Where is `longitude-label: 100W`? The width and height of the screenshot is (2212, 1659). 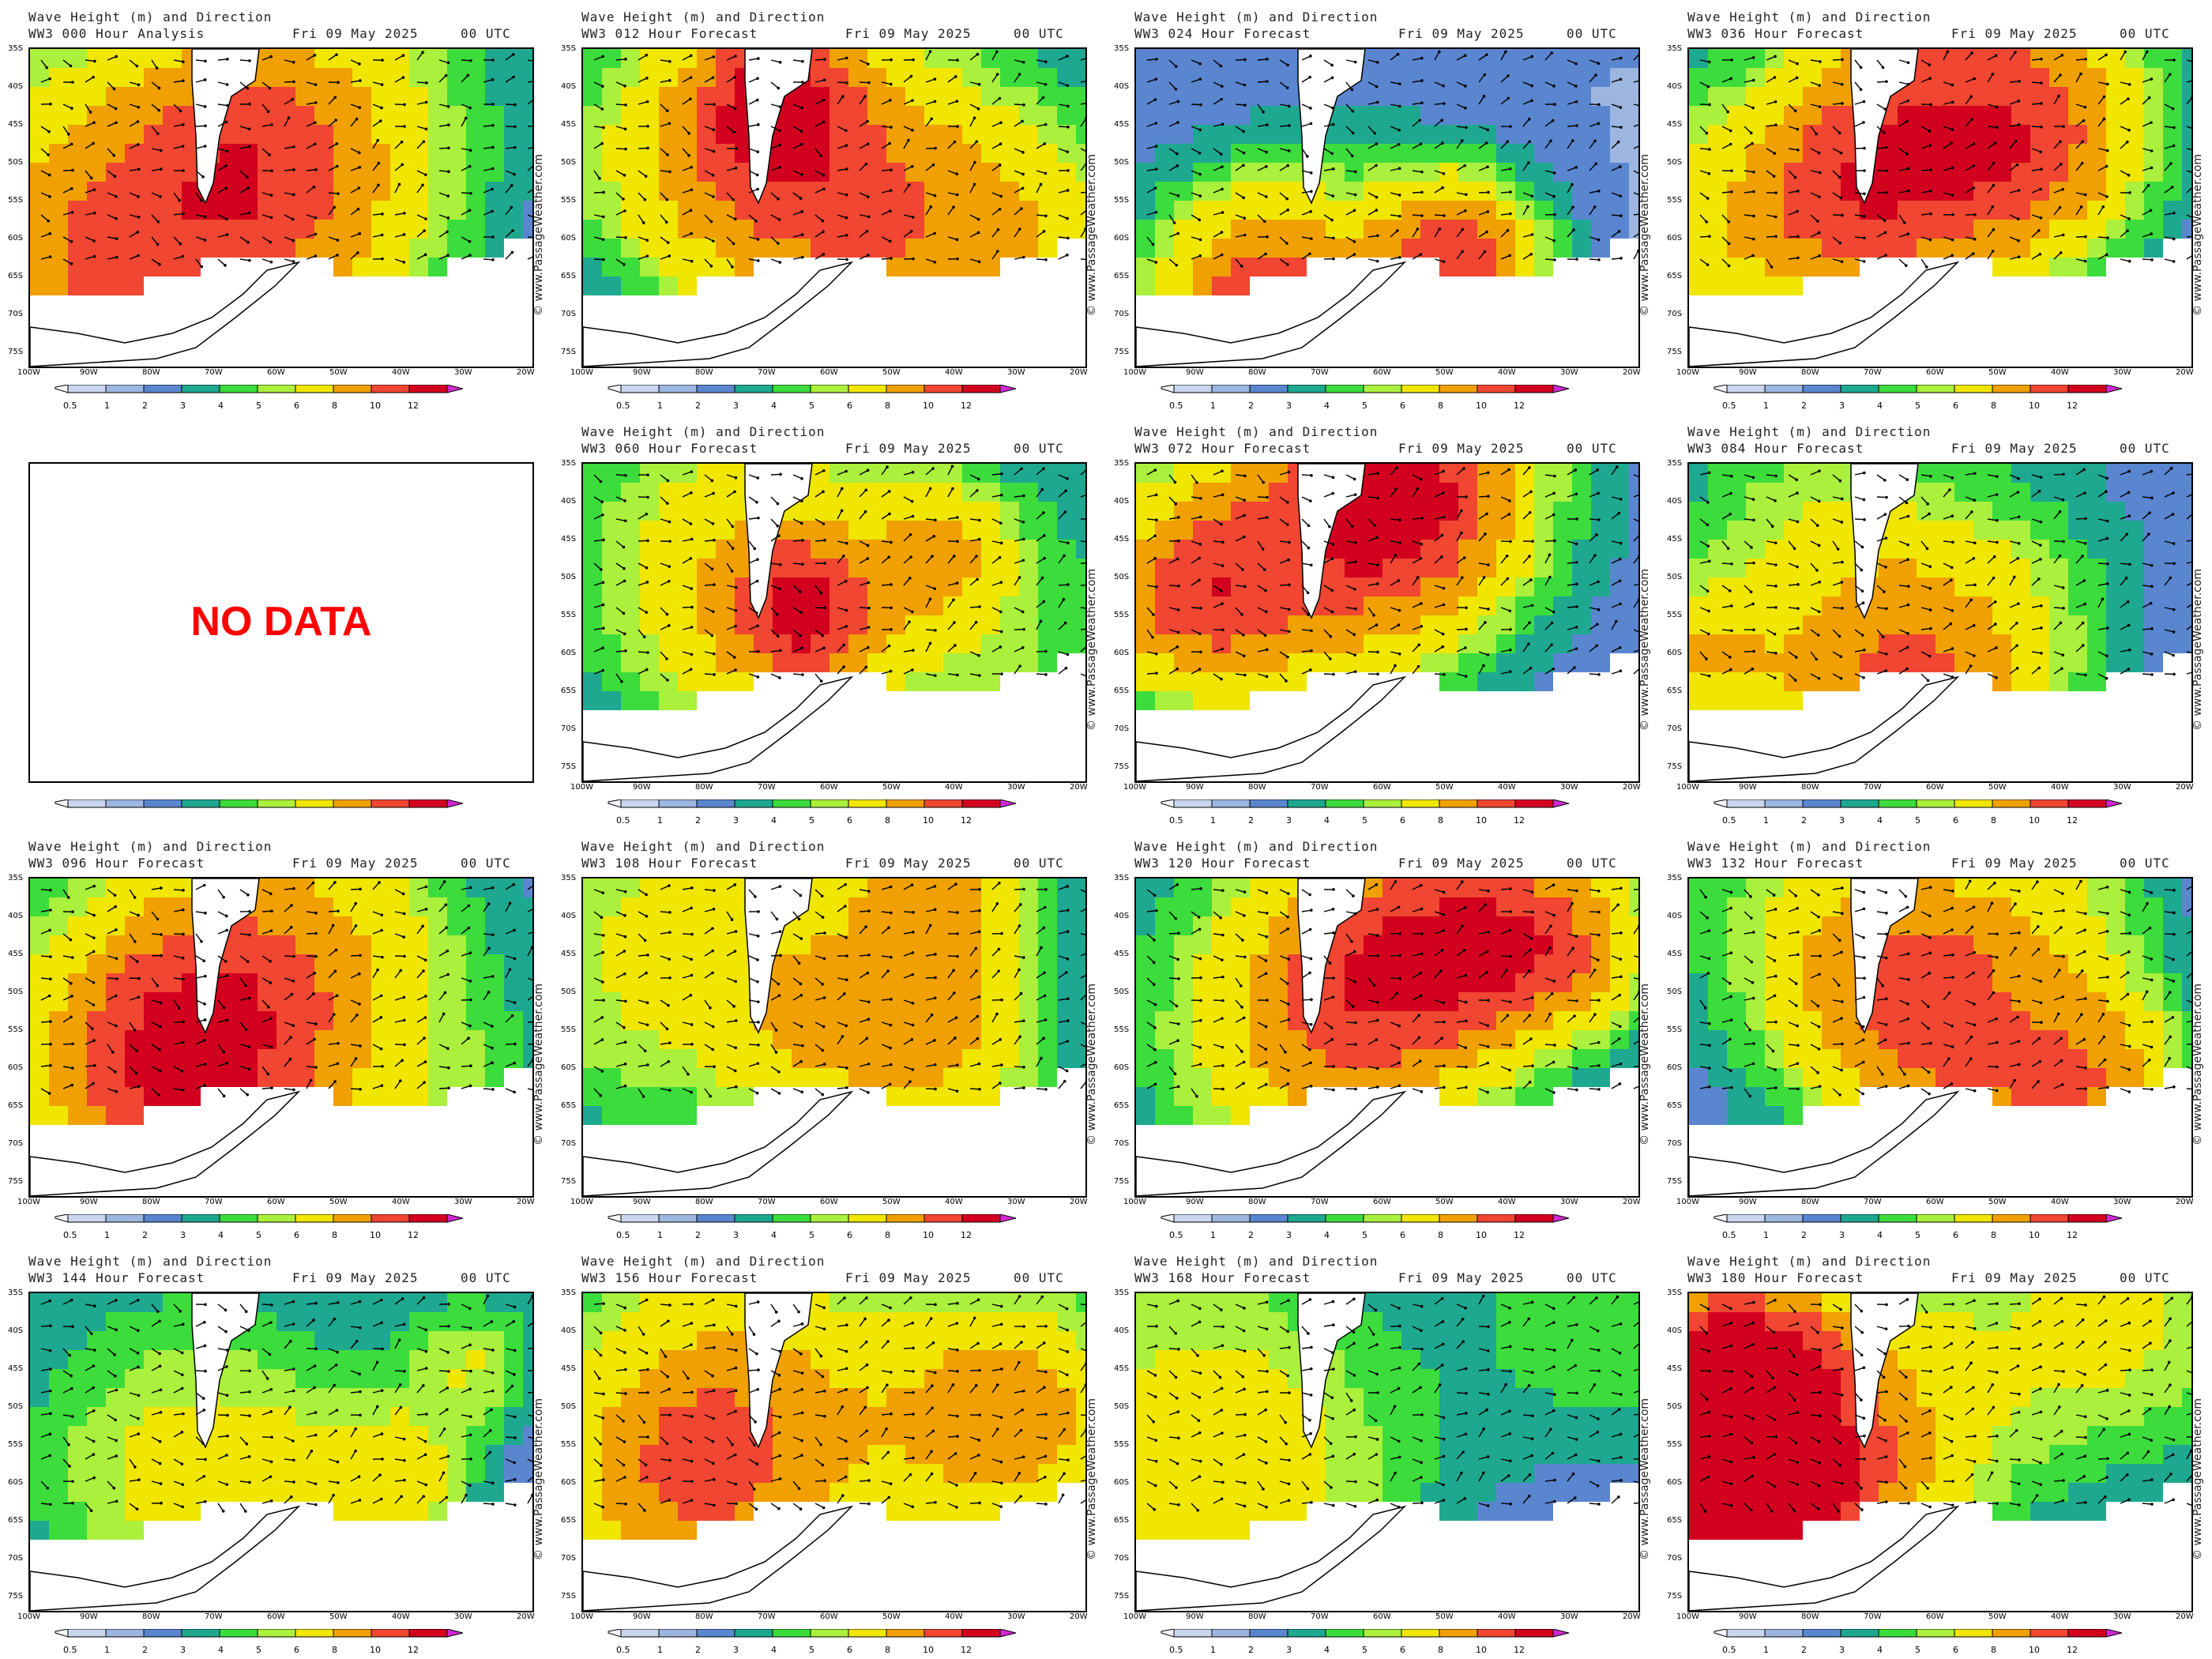 longitude-label: 100W is located at coordinates (29, 1202).